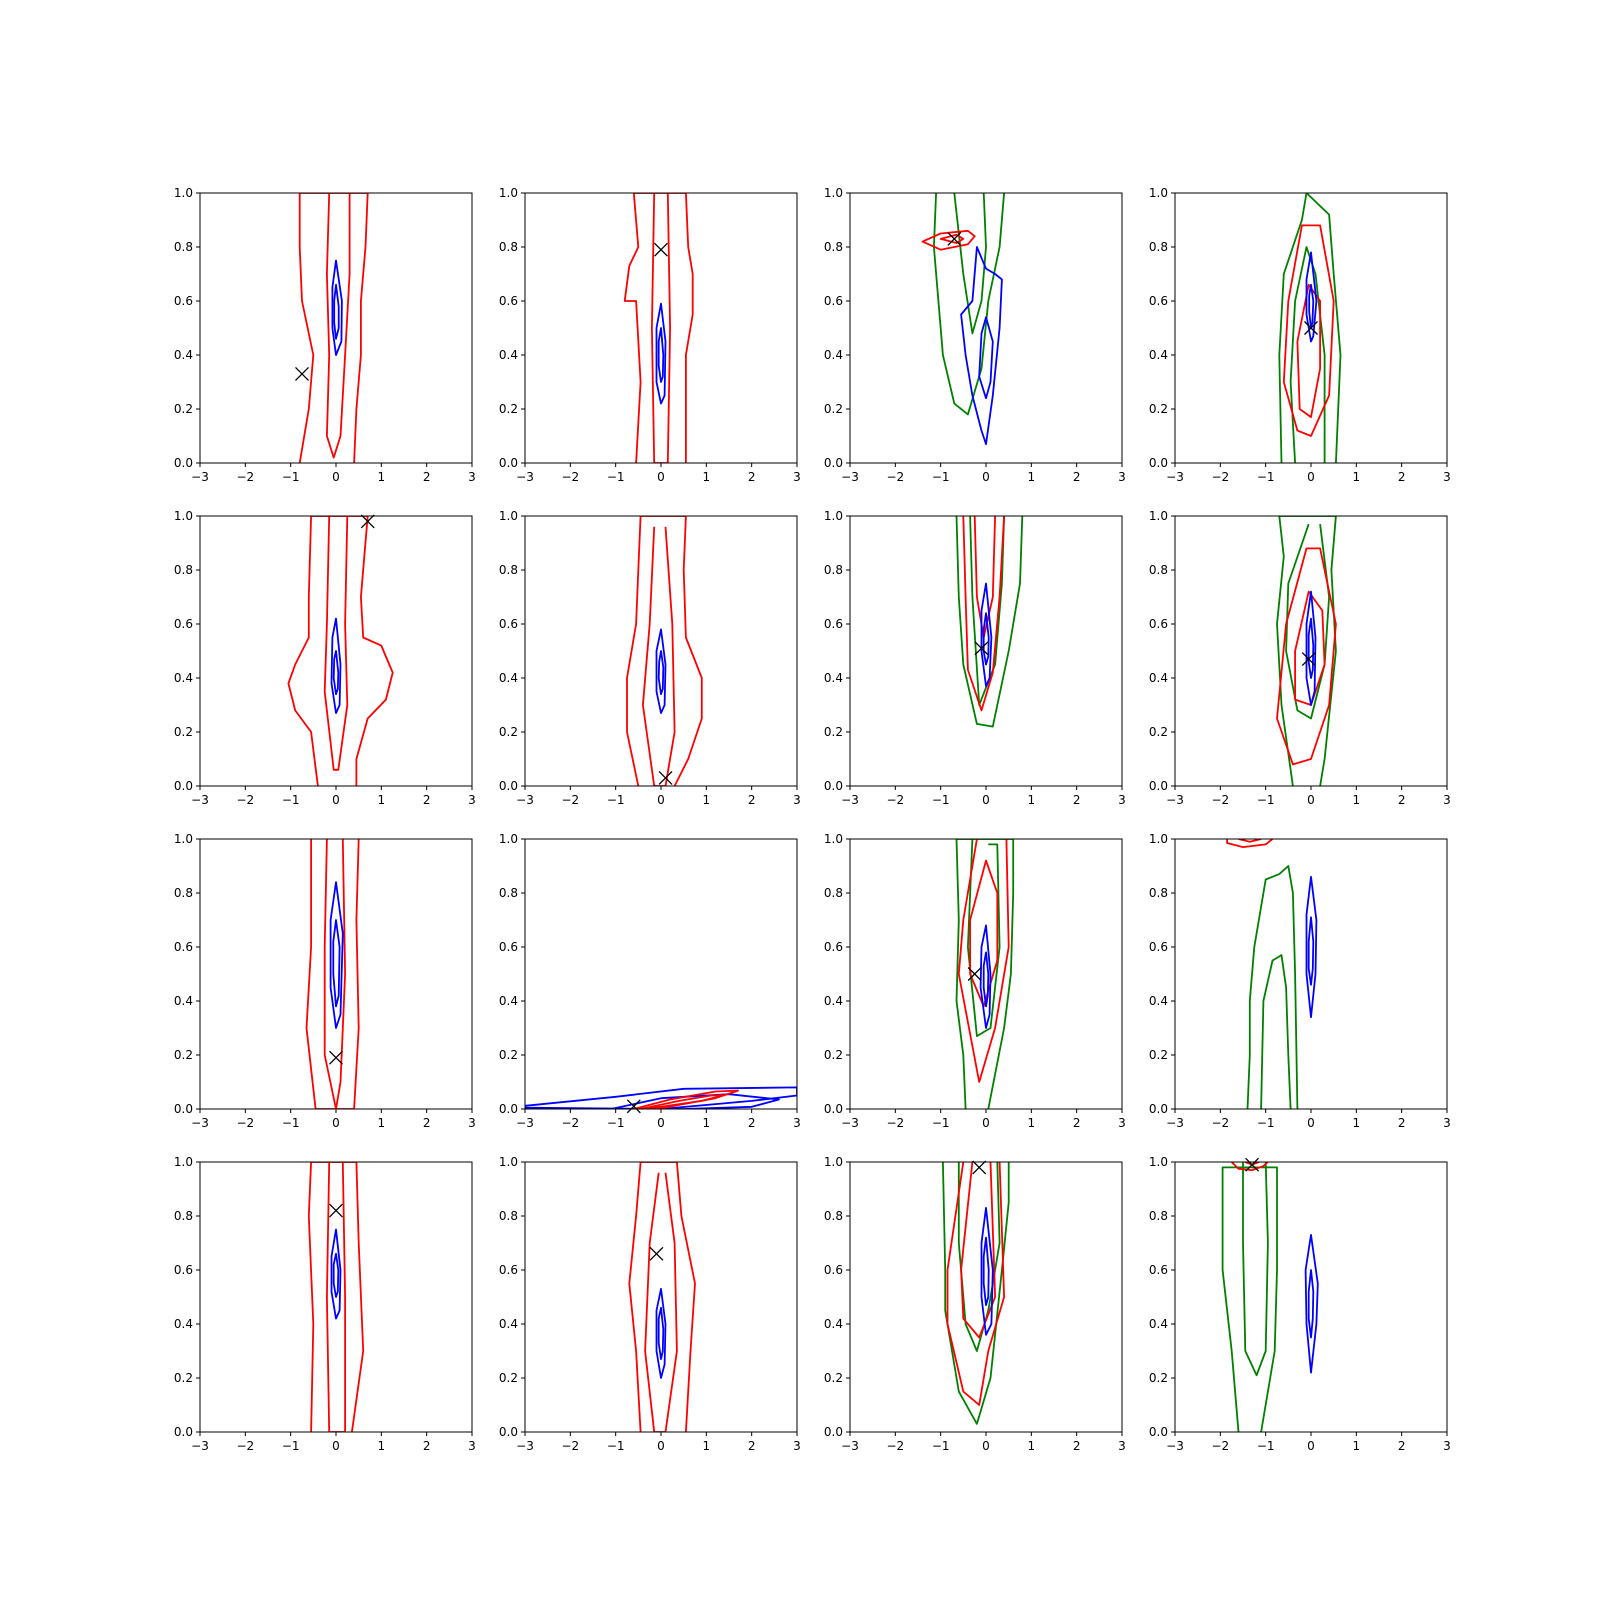 This screenshot has width=1600, height=1600. I want to click on subplot-4: −3 −2 −1 0 1 2 3 0.0 0.2 0.4 0.6 0.8 1.0, so click(1300, 335).